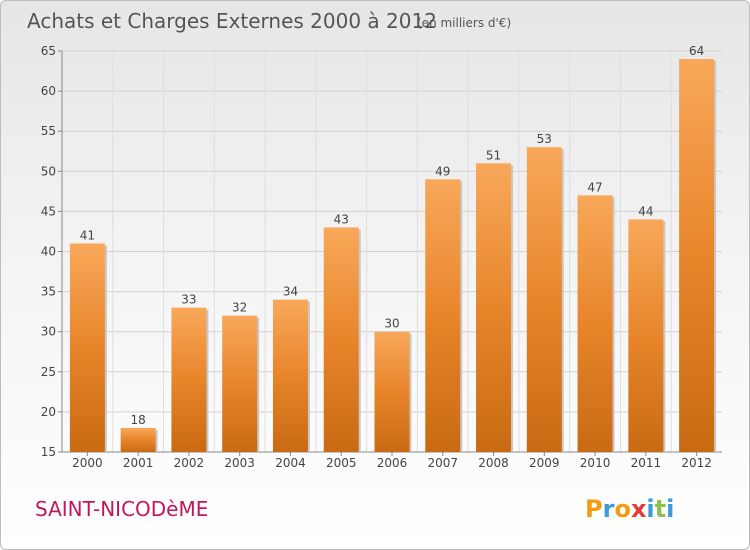  What do you see at coordinates (48, 211) in the screenshot?
I see `y-tick-label: 45` at bounding box center [48, 211].